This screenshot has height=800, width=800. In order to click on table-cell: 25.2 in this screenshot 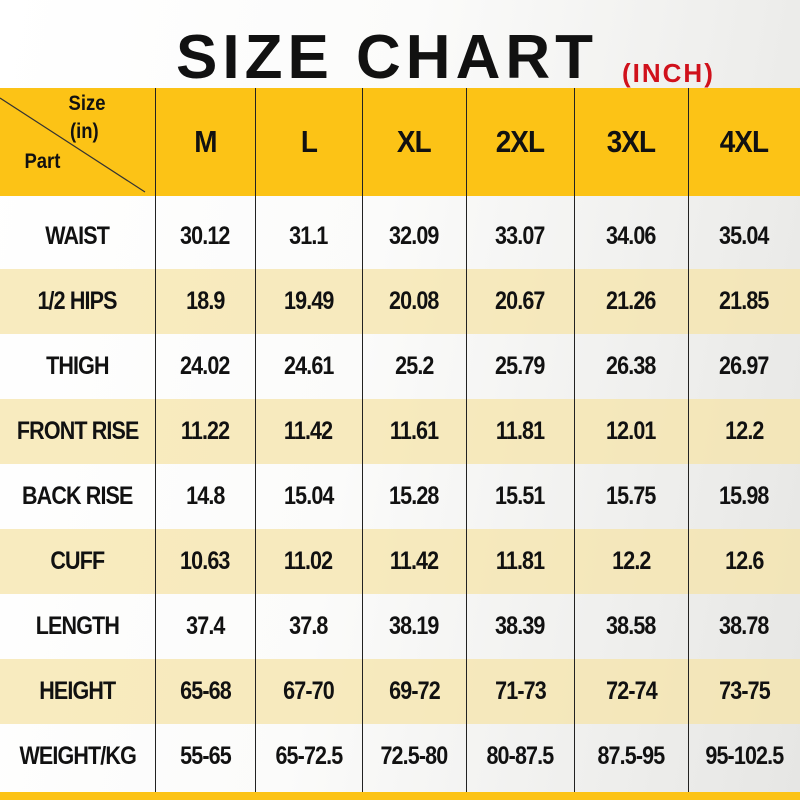, I will do `click(414, 366)`.